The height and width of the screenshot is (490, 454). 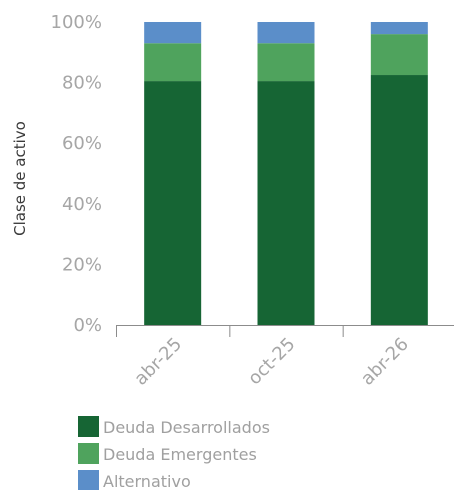 What do you see at coordinates (385, 362) in the screenshot?
I see `x-tick-label: abr-26` at bounding box center [385, 362].